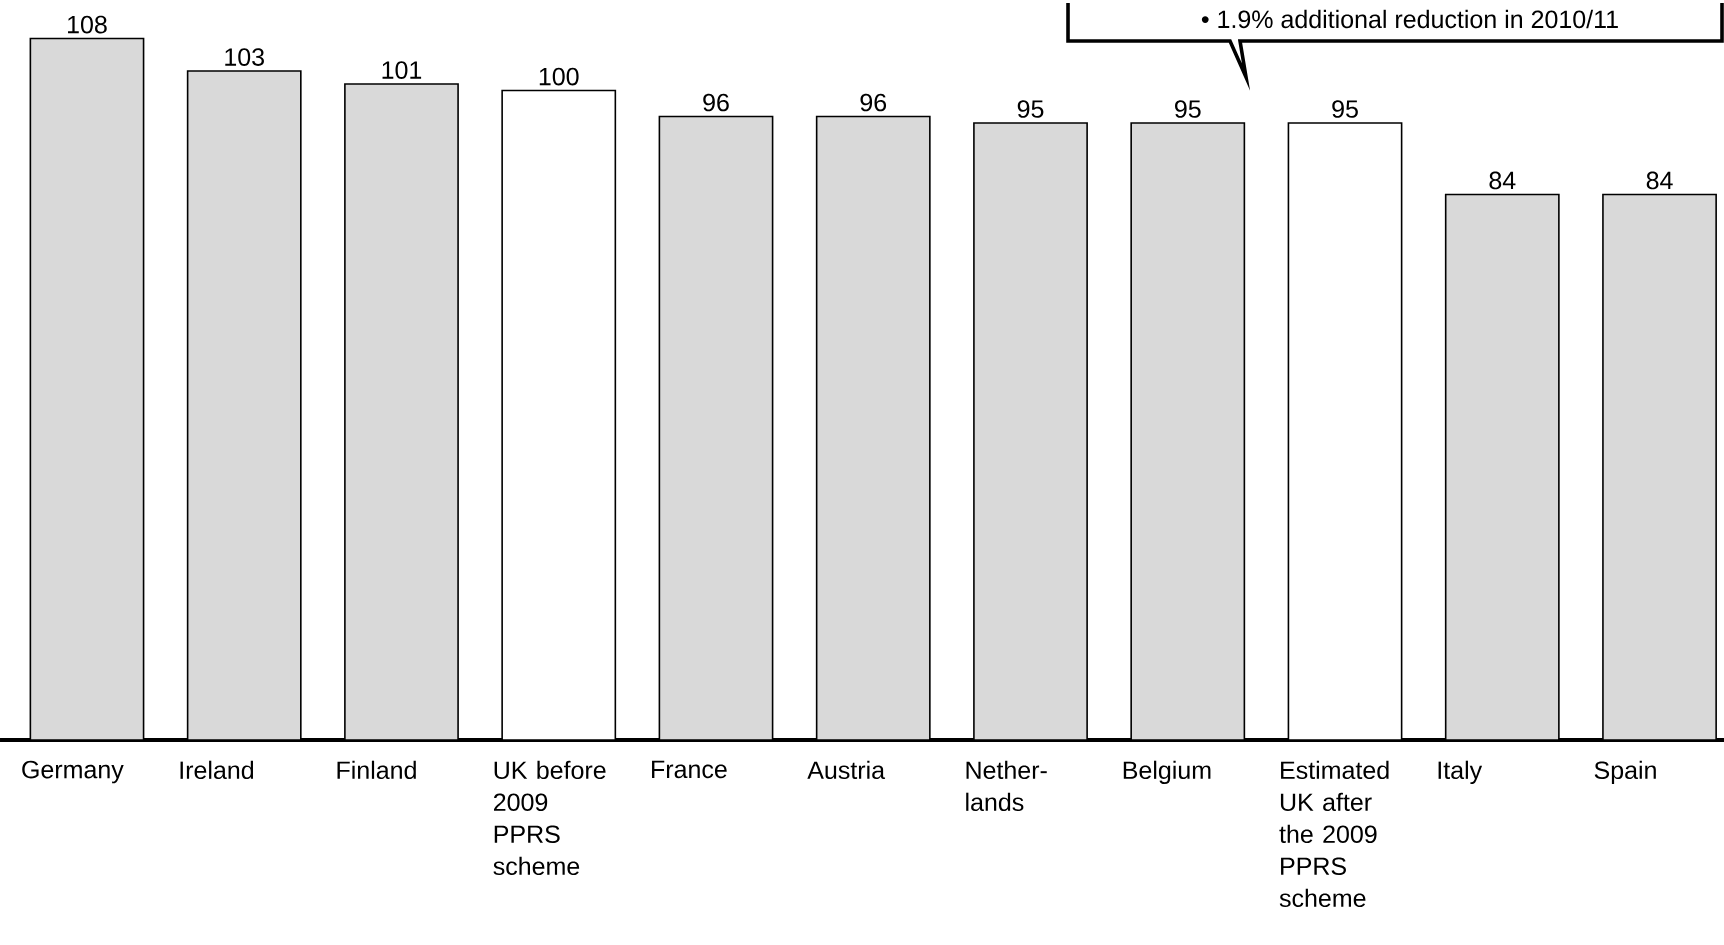 This screenshot has width=1724, height=945. I want to click on data-label: 108, so click(87, 24).